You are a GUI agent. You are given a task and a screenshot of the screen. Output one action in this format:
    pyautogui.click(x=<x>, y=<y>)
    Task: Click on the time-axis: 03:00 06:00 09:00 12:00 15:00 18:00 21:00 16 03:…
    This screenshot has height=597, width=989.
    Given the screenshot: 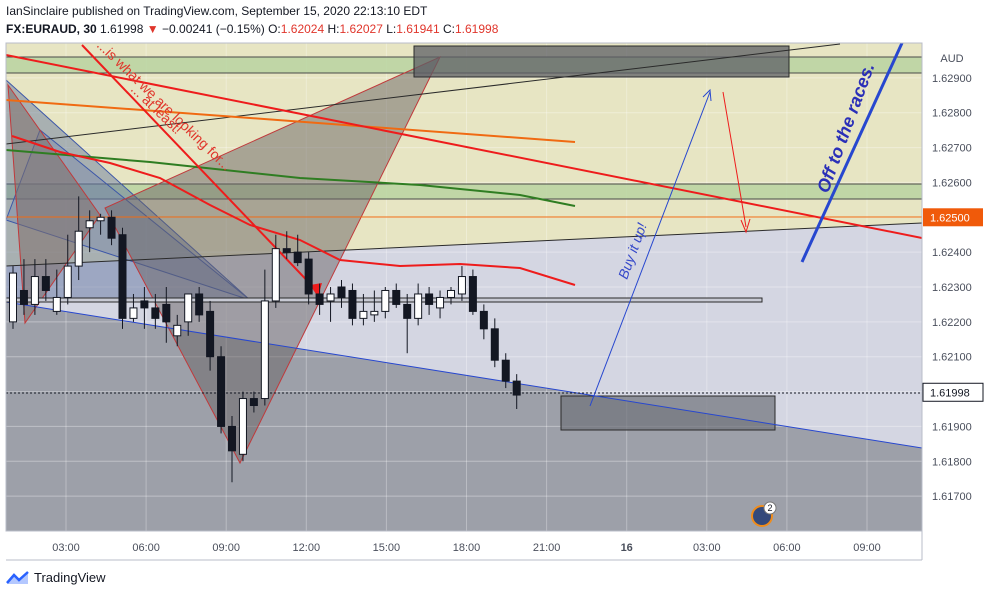 What is the action you would take?
    pyautogui.click(x=466, y=548)
    